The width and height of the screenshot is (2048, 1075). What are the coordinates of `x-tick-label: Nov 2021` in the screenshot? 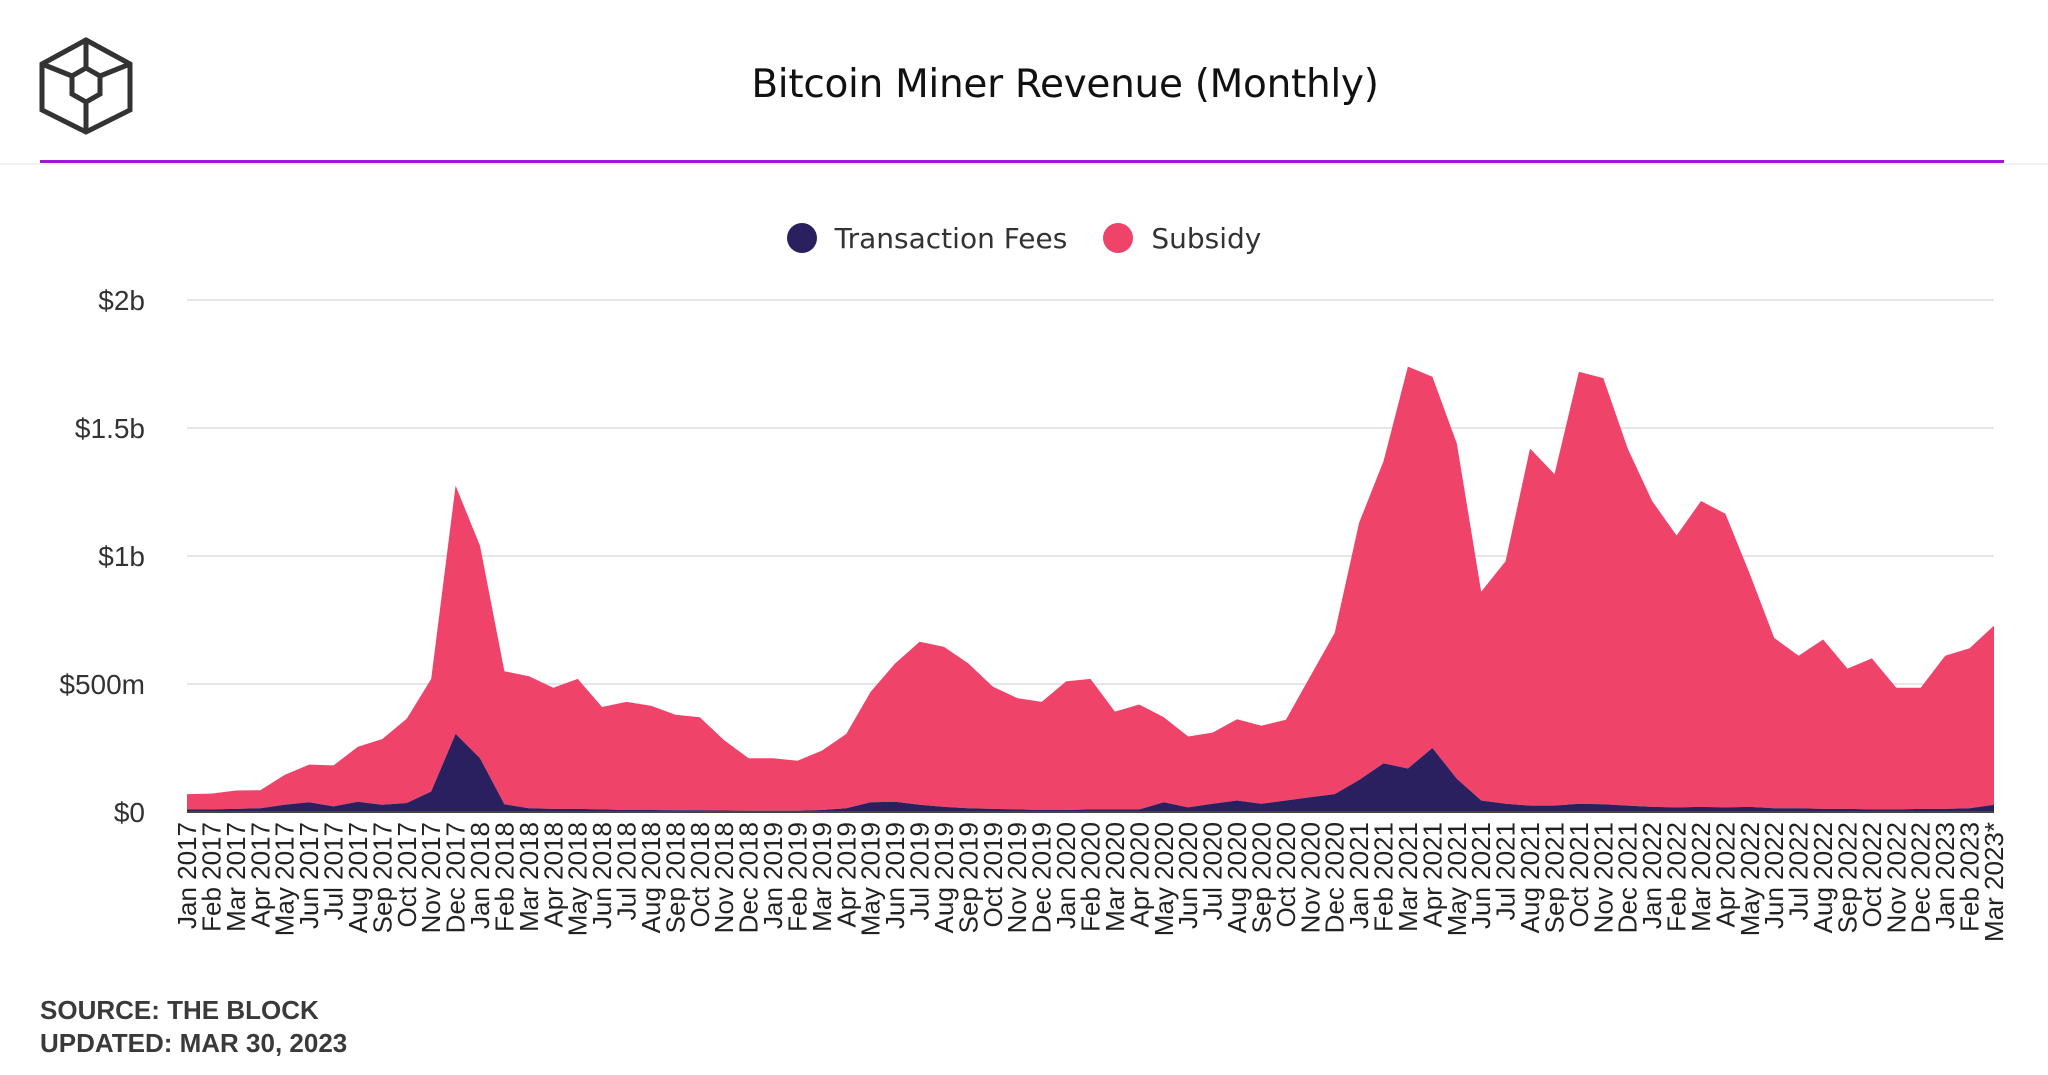 It's located at (1603, 877).